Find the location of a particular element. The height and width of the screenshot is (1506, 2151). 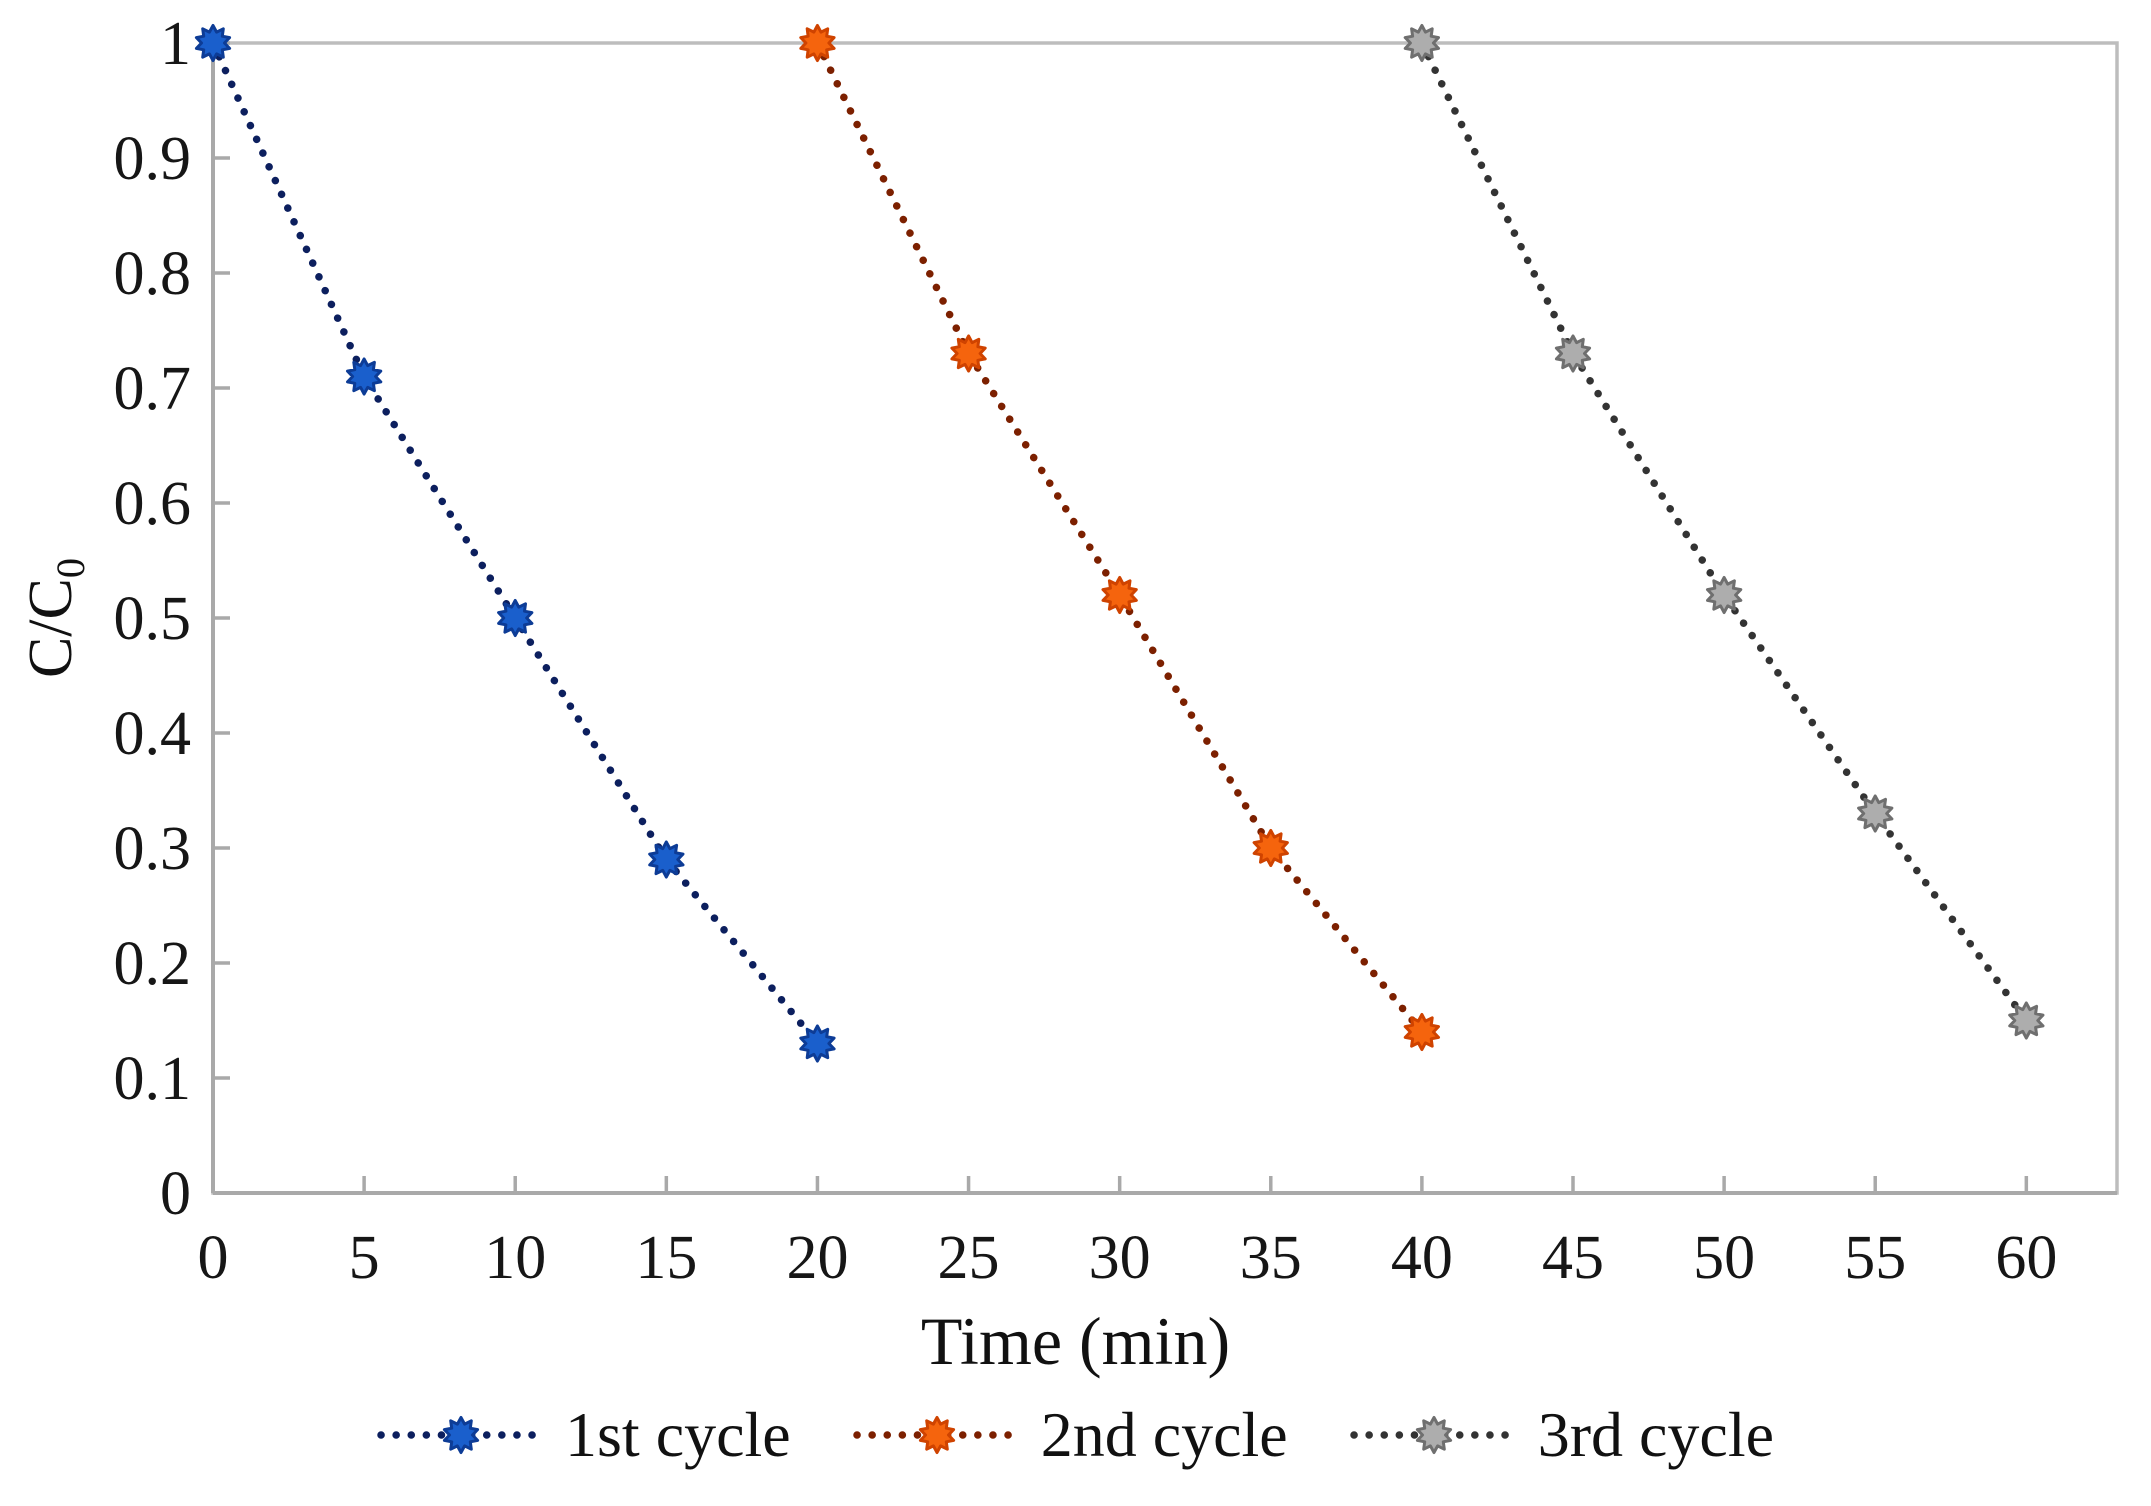

x-tick-label: 50 is located at coordinates (1724, 1258).